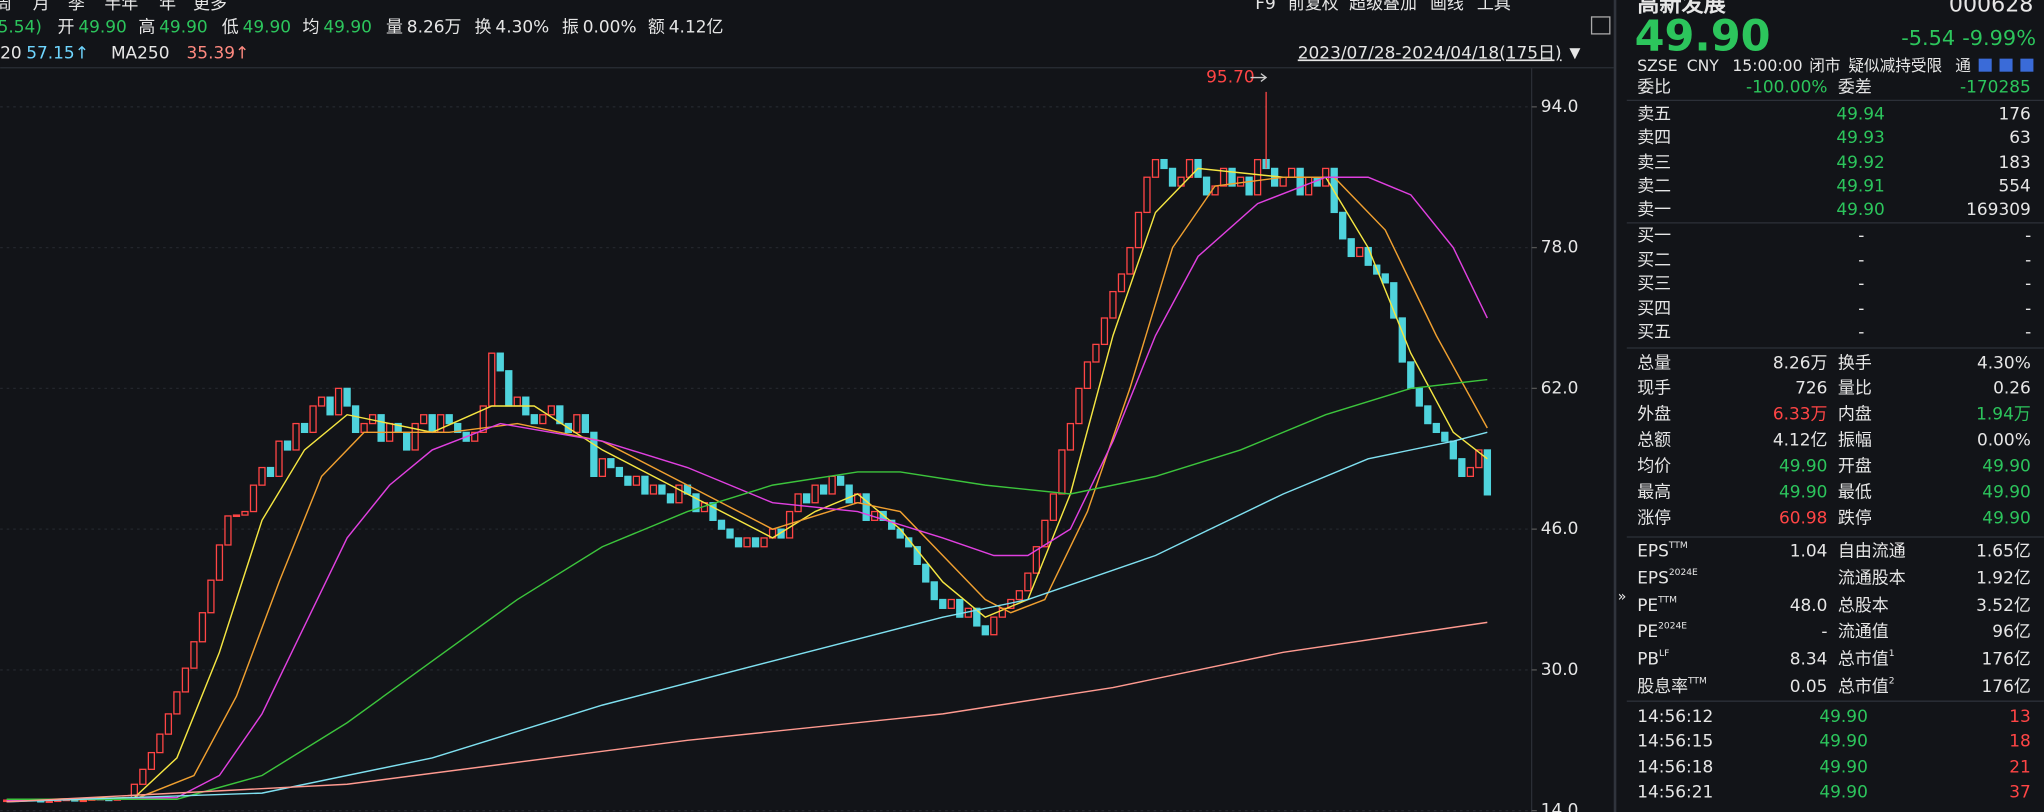 The width and height of the screenshot is (2044, 812). Describe the element at coordinates (696, 26) in the screenshot. I see `quote-value: 4.12亿` at that location.